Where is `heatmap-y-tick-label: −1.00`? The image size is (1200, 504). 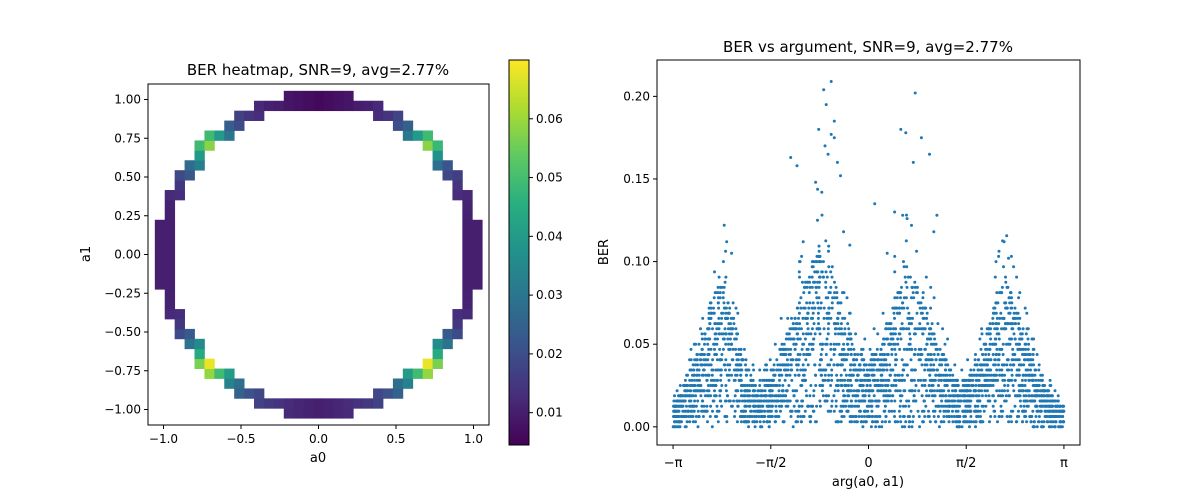
heatmap-y-tick-label: −1.00 is located at coordinates (122, 410).